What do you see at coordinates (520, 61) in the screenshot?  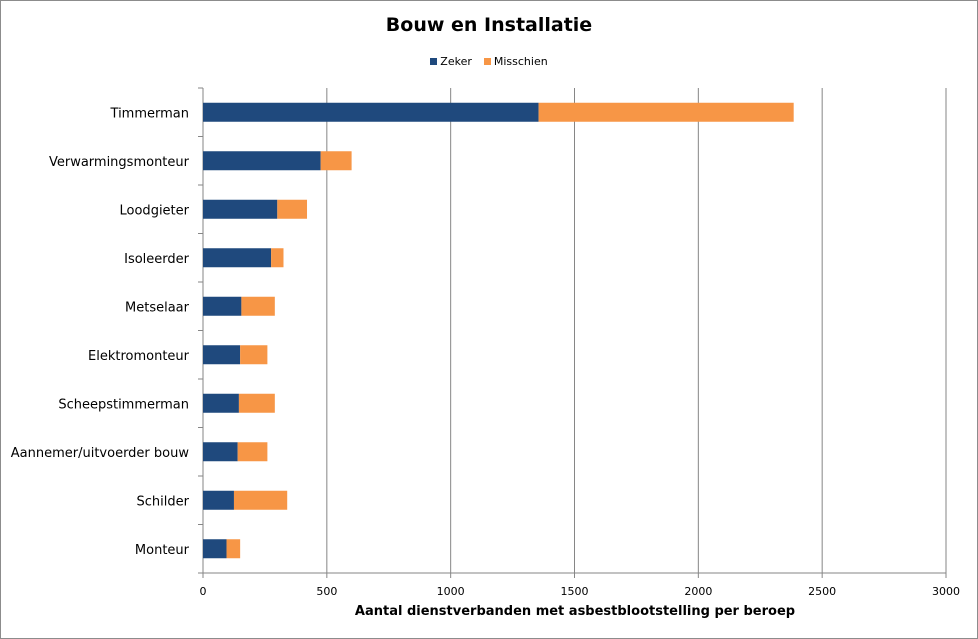 I see `legend-label-misschien: Misschien` at bounding box center [520, 61].